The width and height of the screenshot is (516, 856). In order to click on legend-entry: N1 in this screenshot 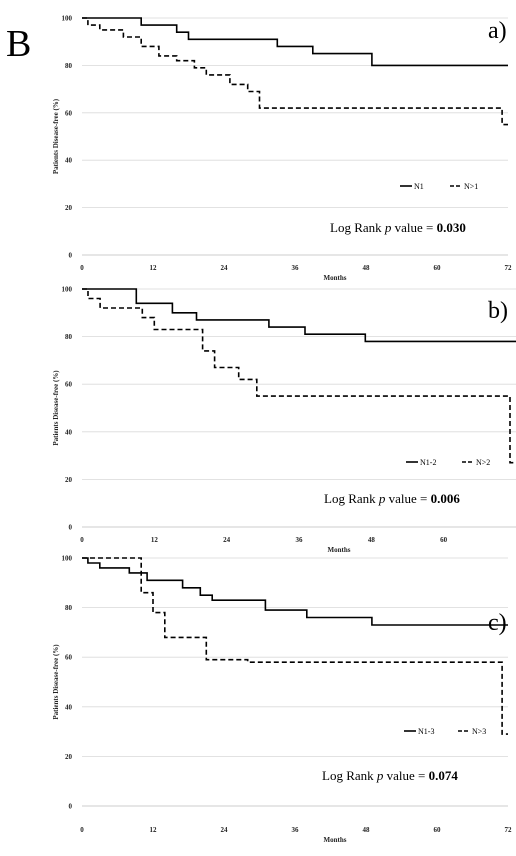, I will do `click(419, 186)`.